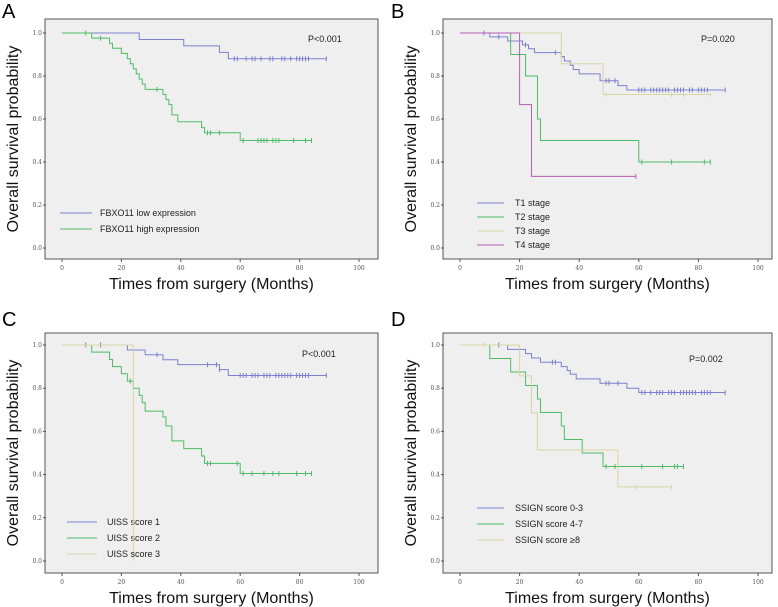  Describe the element at coordinates (397, 12) in the screenshot. I see `panel-label: B` at that location.